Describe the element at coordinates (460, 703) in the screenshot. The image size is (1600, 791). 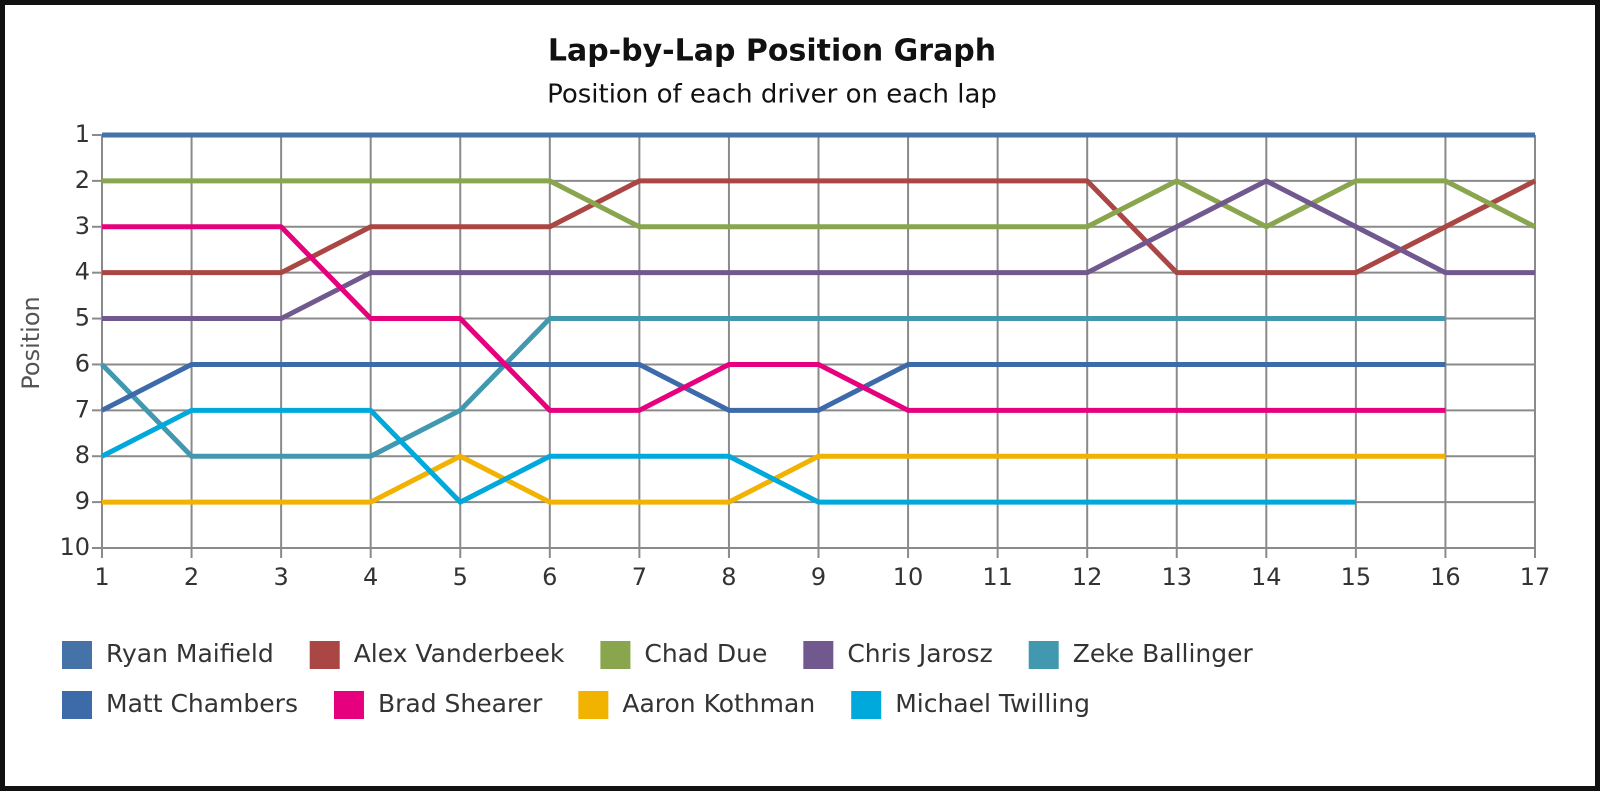
I see `legend-label: Brad Shearer` at that location.